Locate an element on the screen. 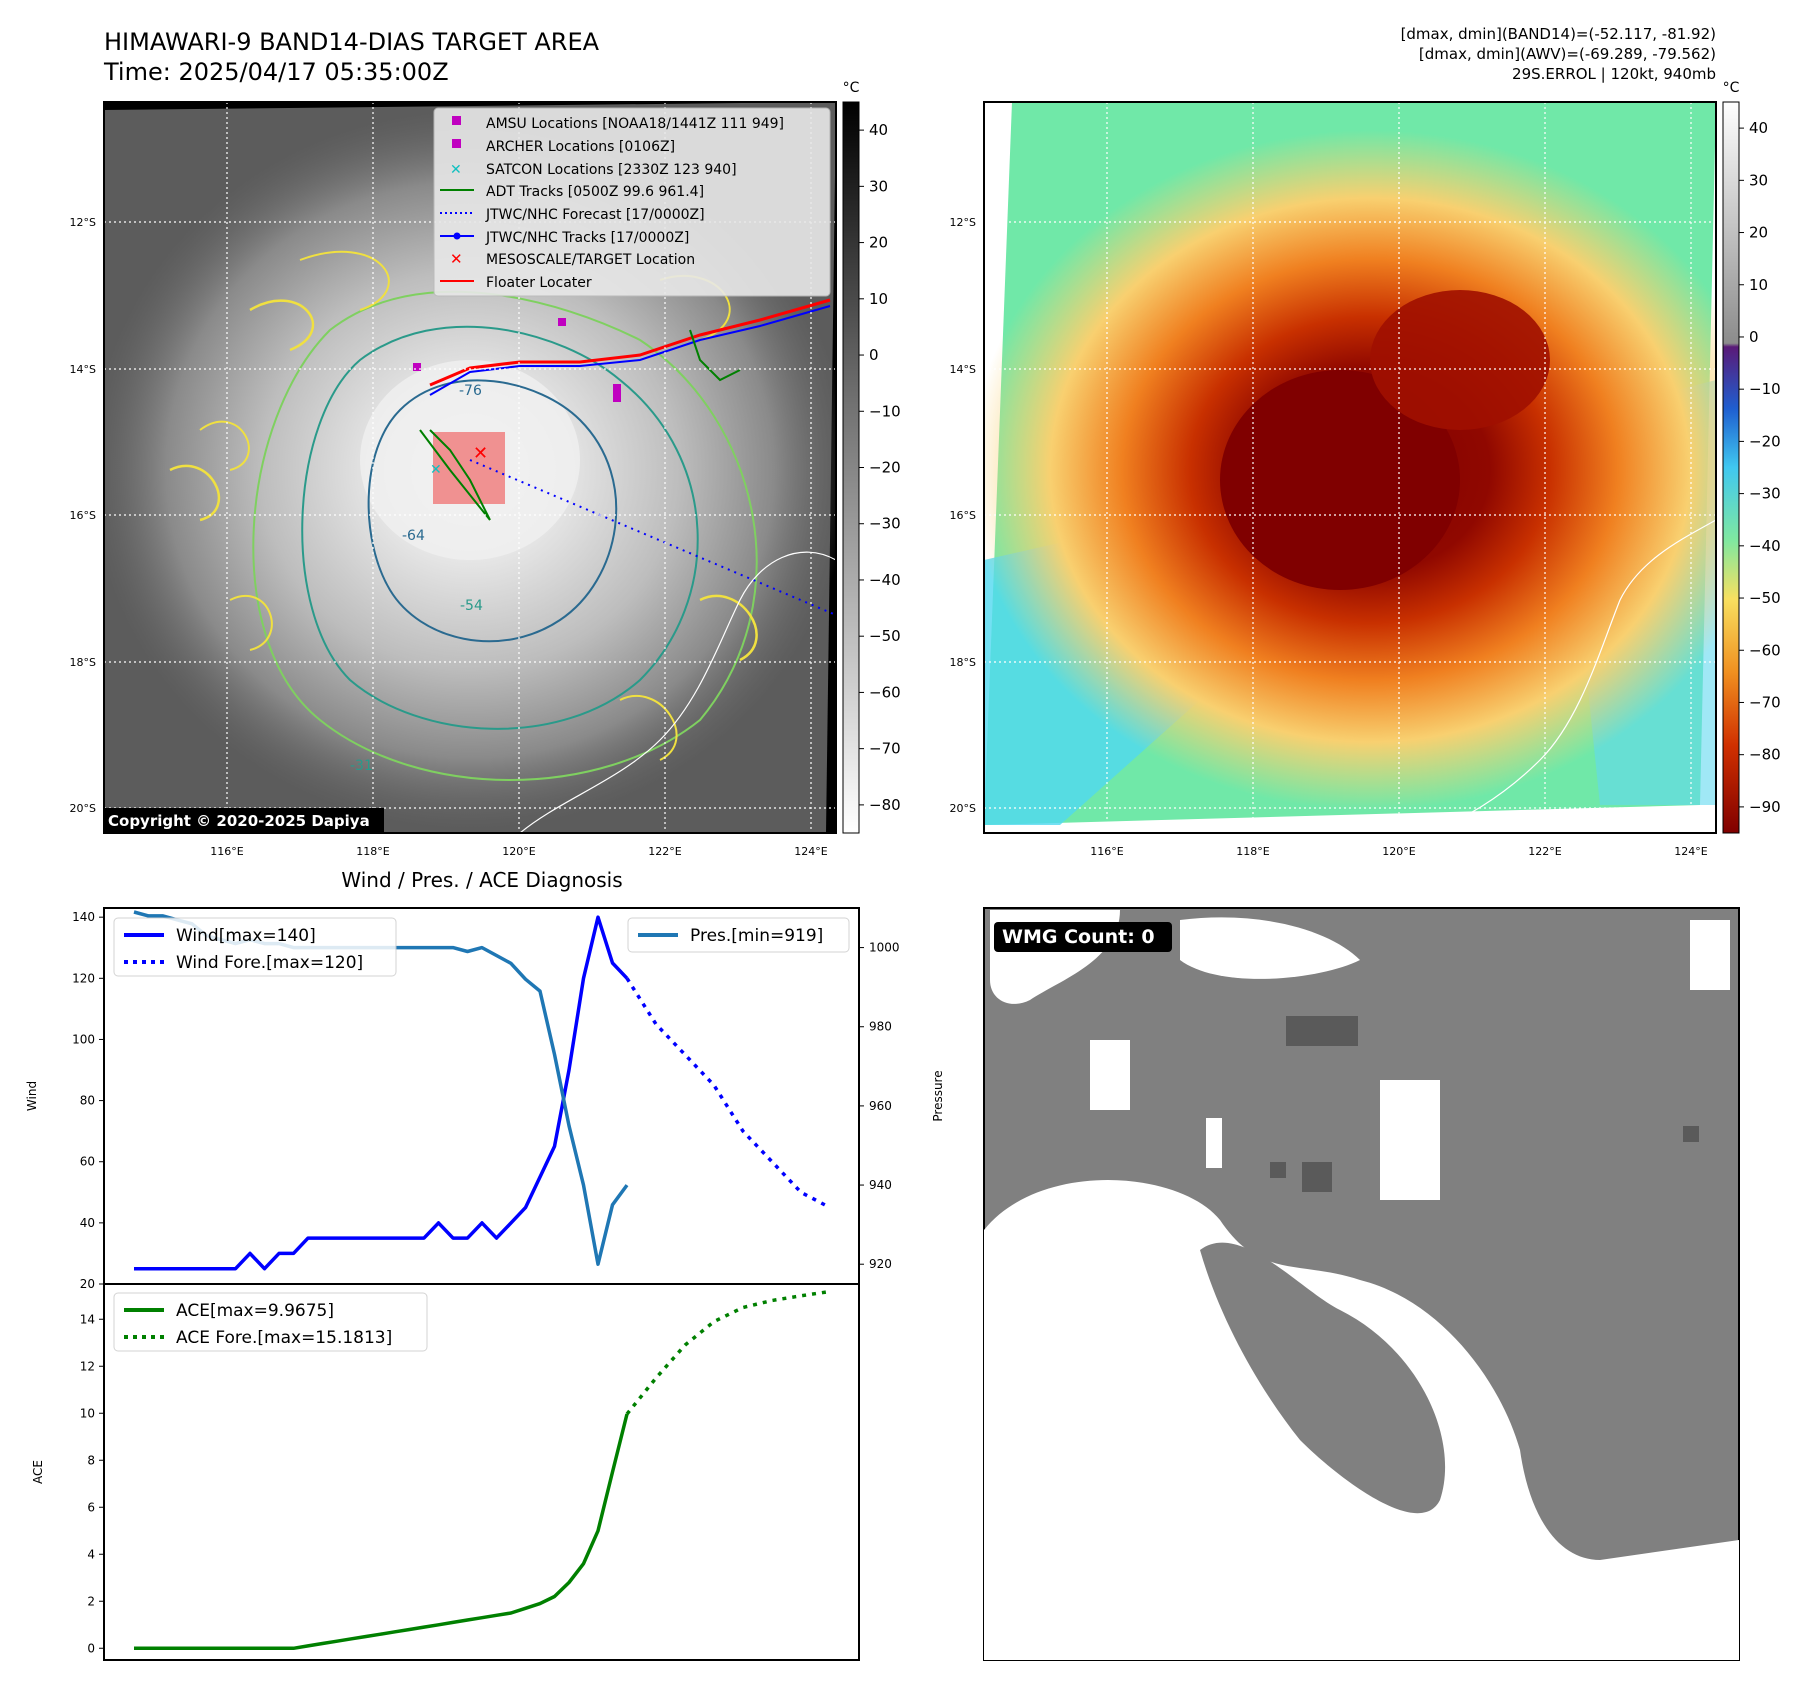 The image size is (1797, 1690). copyright-box is located at coordinates (244, 820).